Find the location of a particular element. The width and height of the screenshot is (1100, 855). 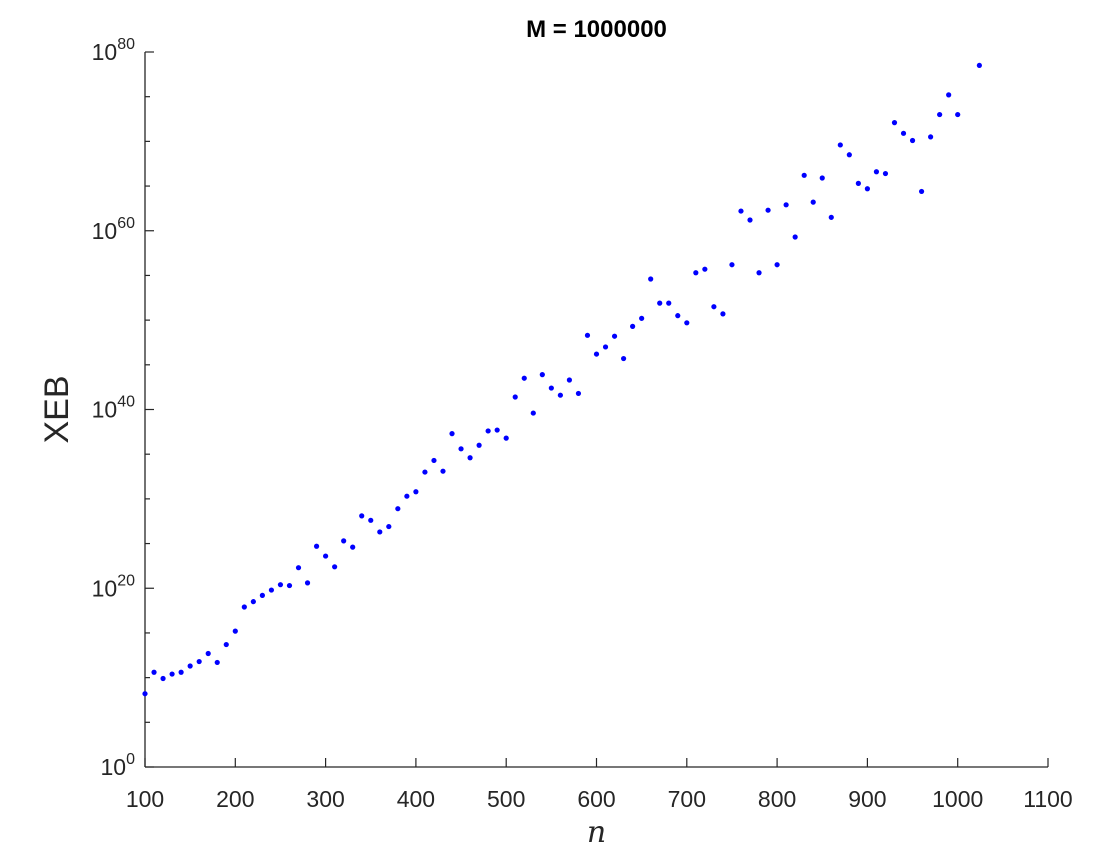

x-tick-label: 100 is located at coordinates (145, 799).